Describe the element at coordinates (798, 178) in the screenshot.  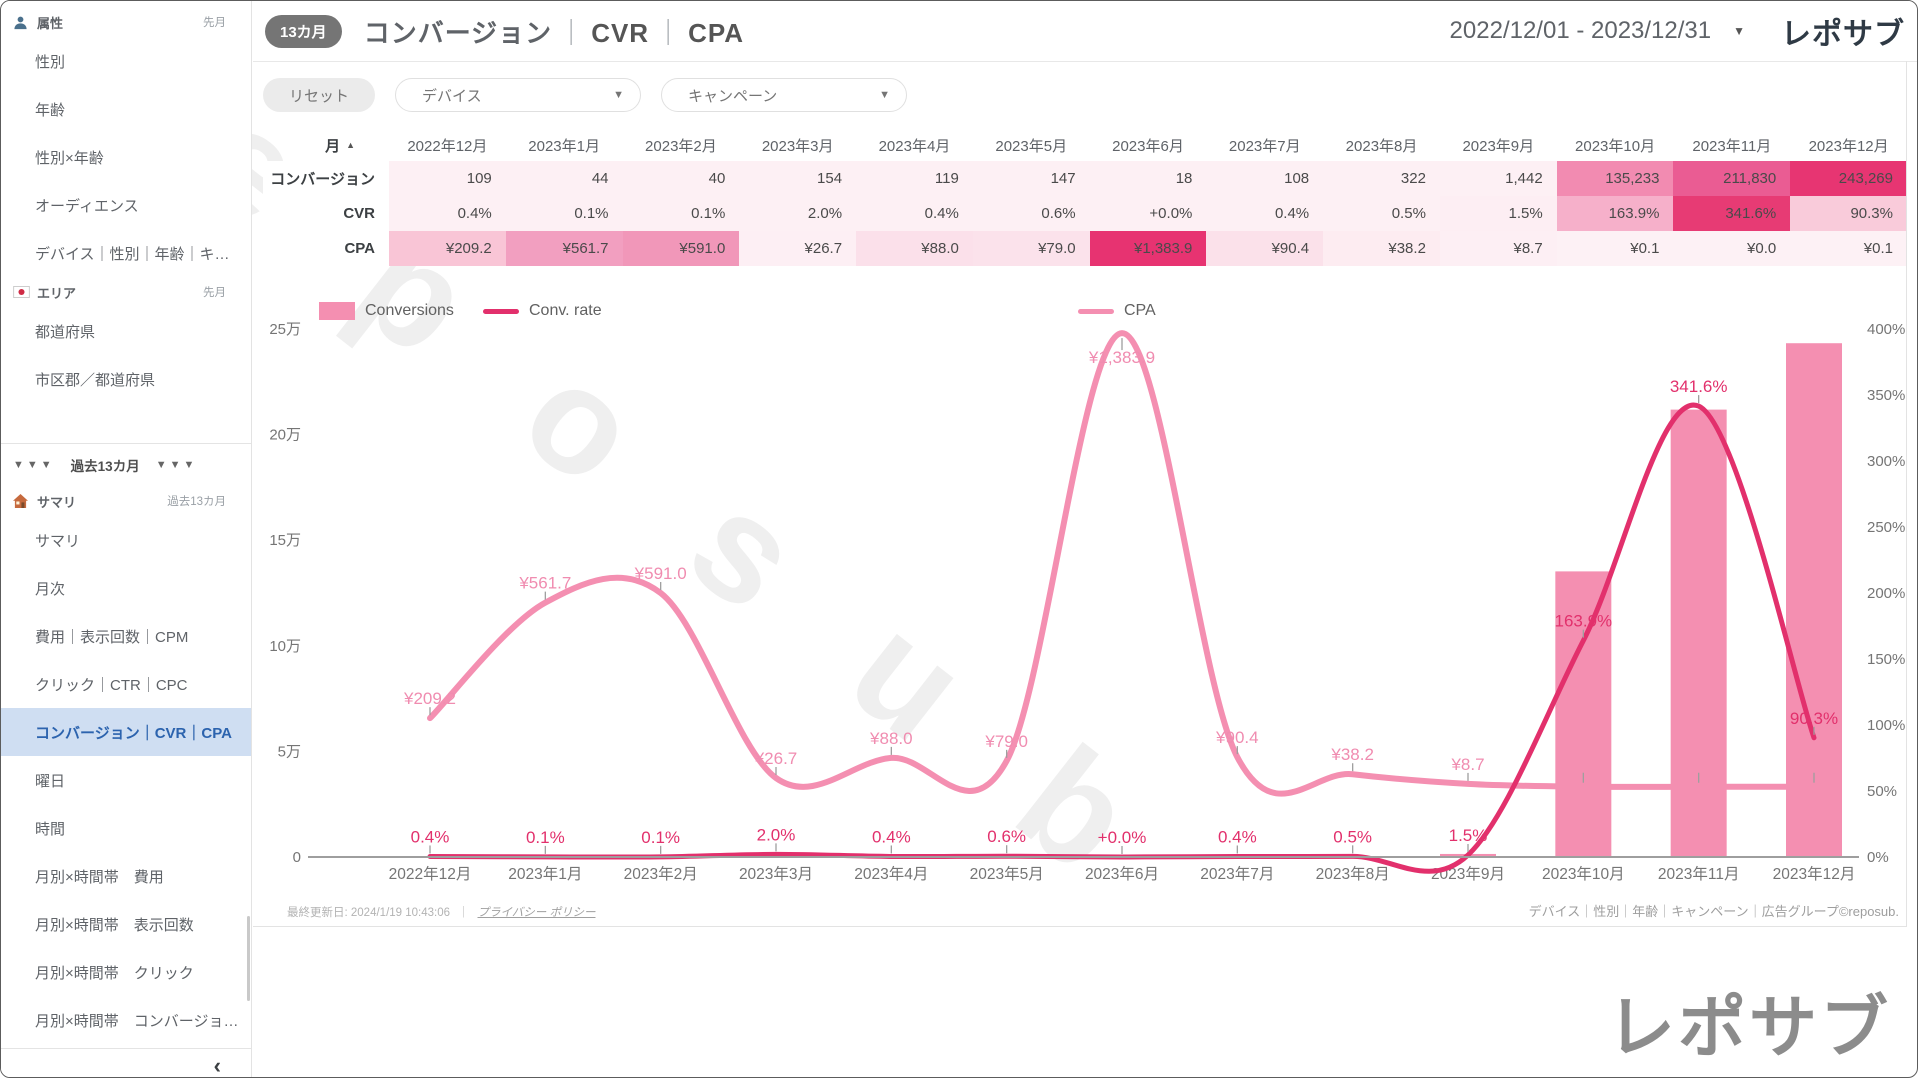
I see `heatmap-cell: 154` at that location.